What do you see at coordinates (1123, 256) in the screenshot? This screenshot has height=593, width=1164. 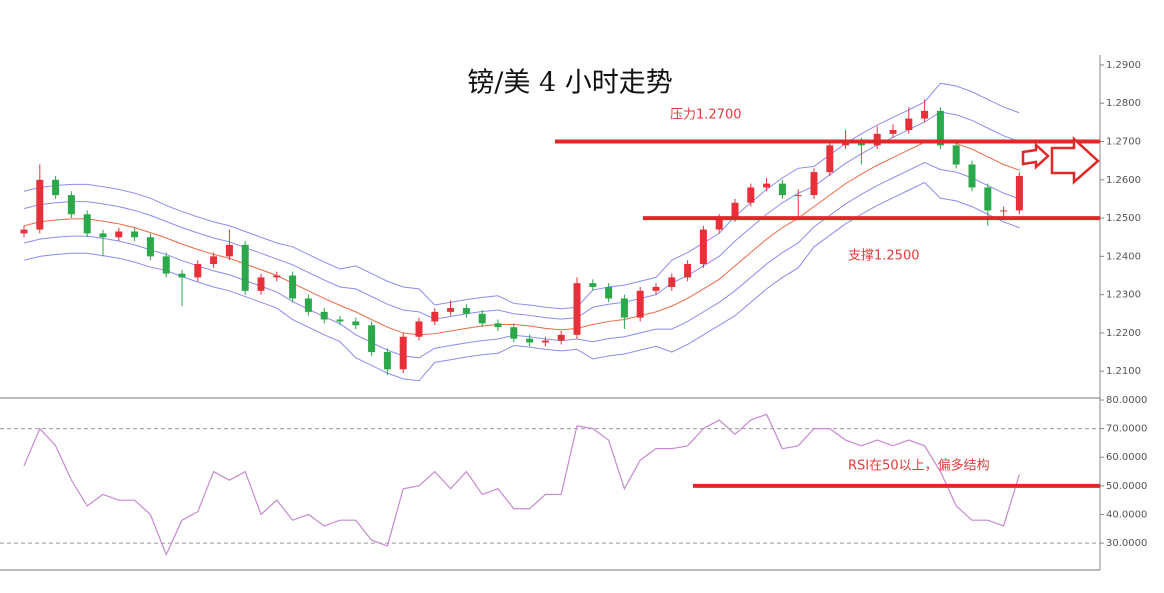 I see `y-tick-label: 1.2400` at bounding box center [1123, 256].